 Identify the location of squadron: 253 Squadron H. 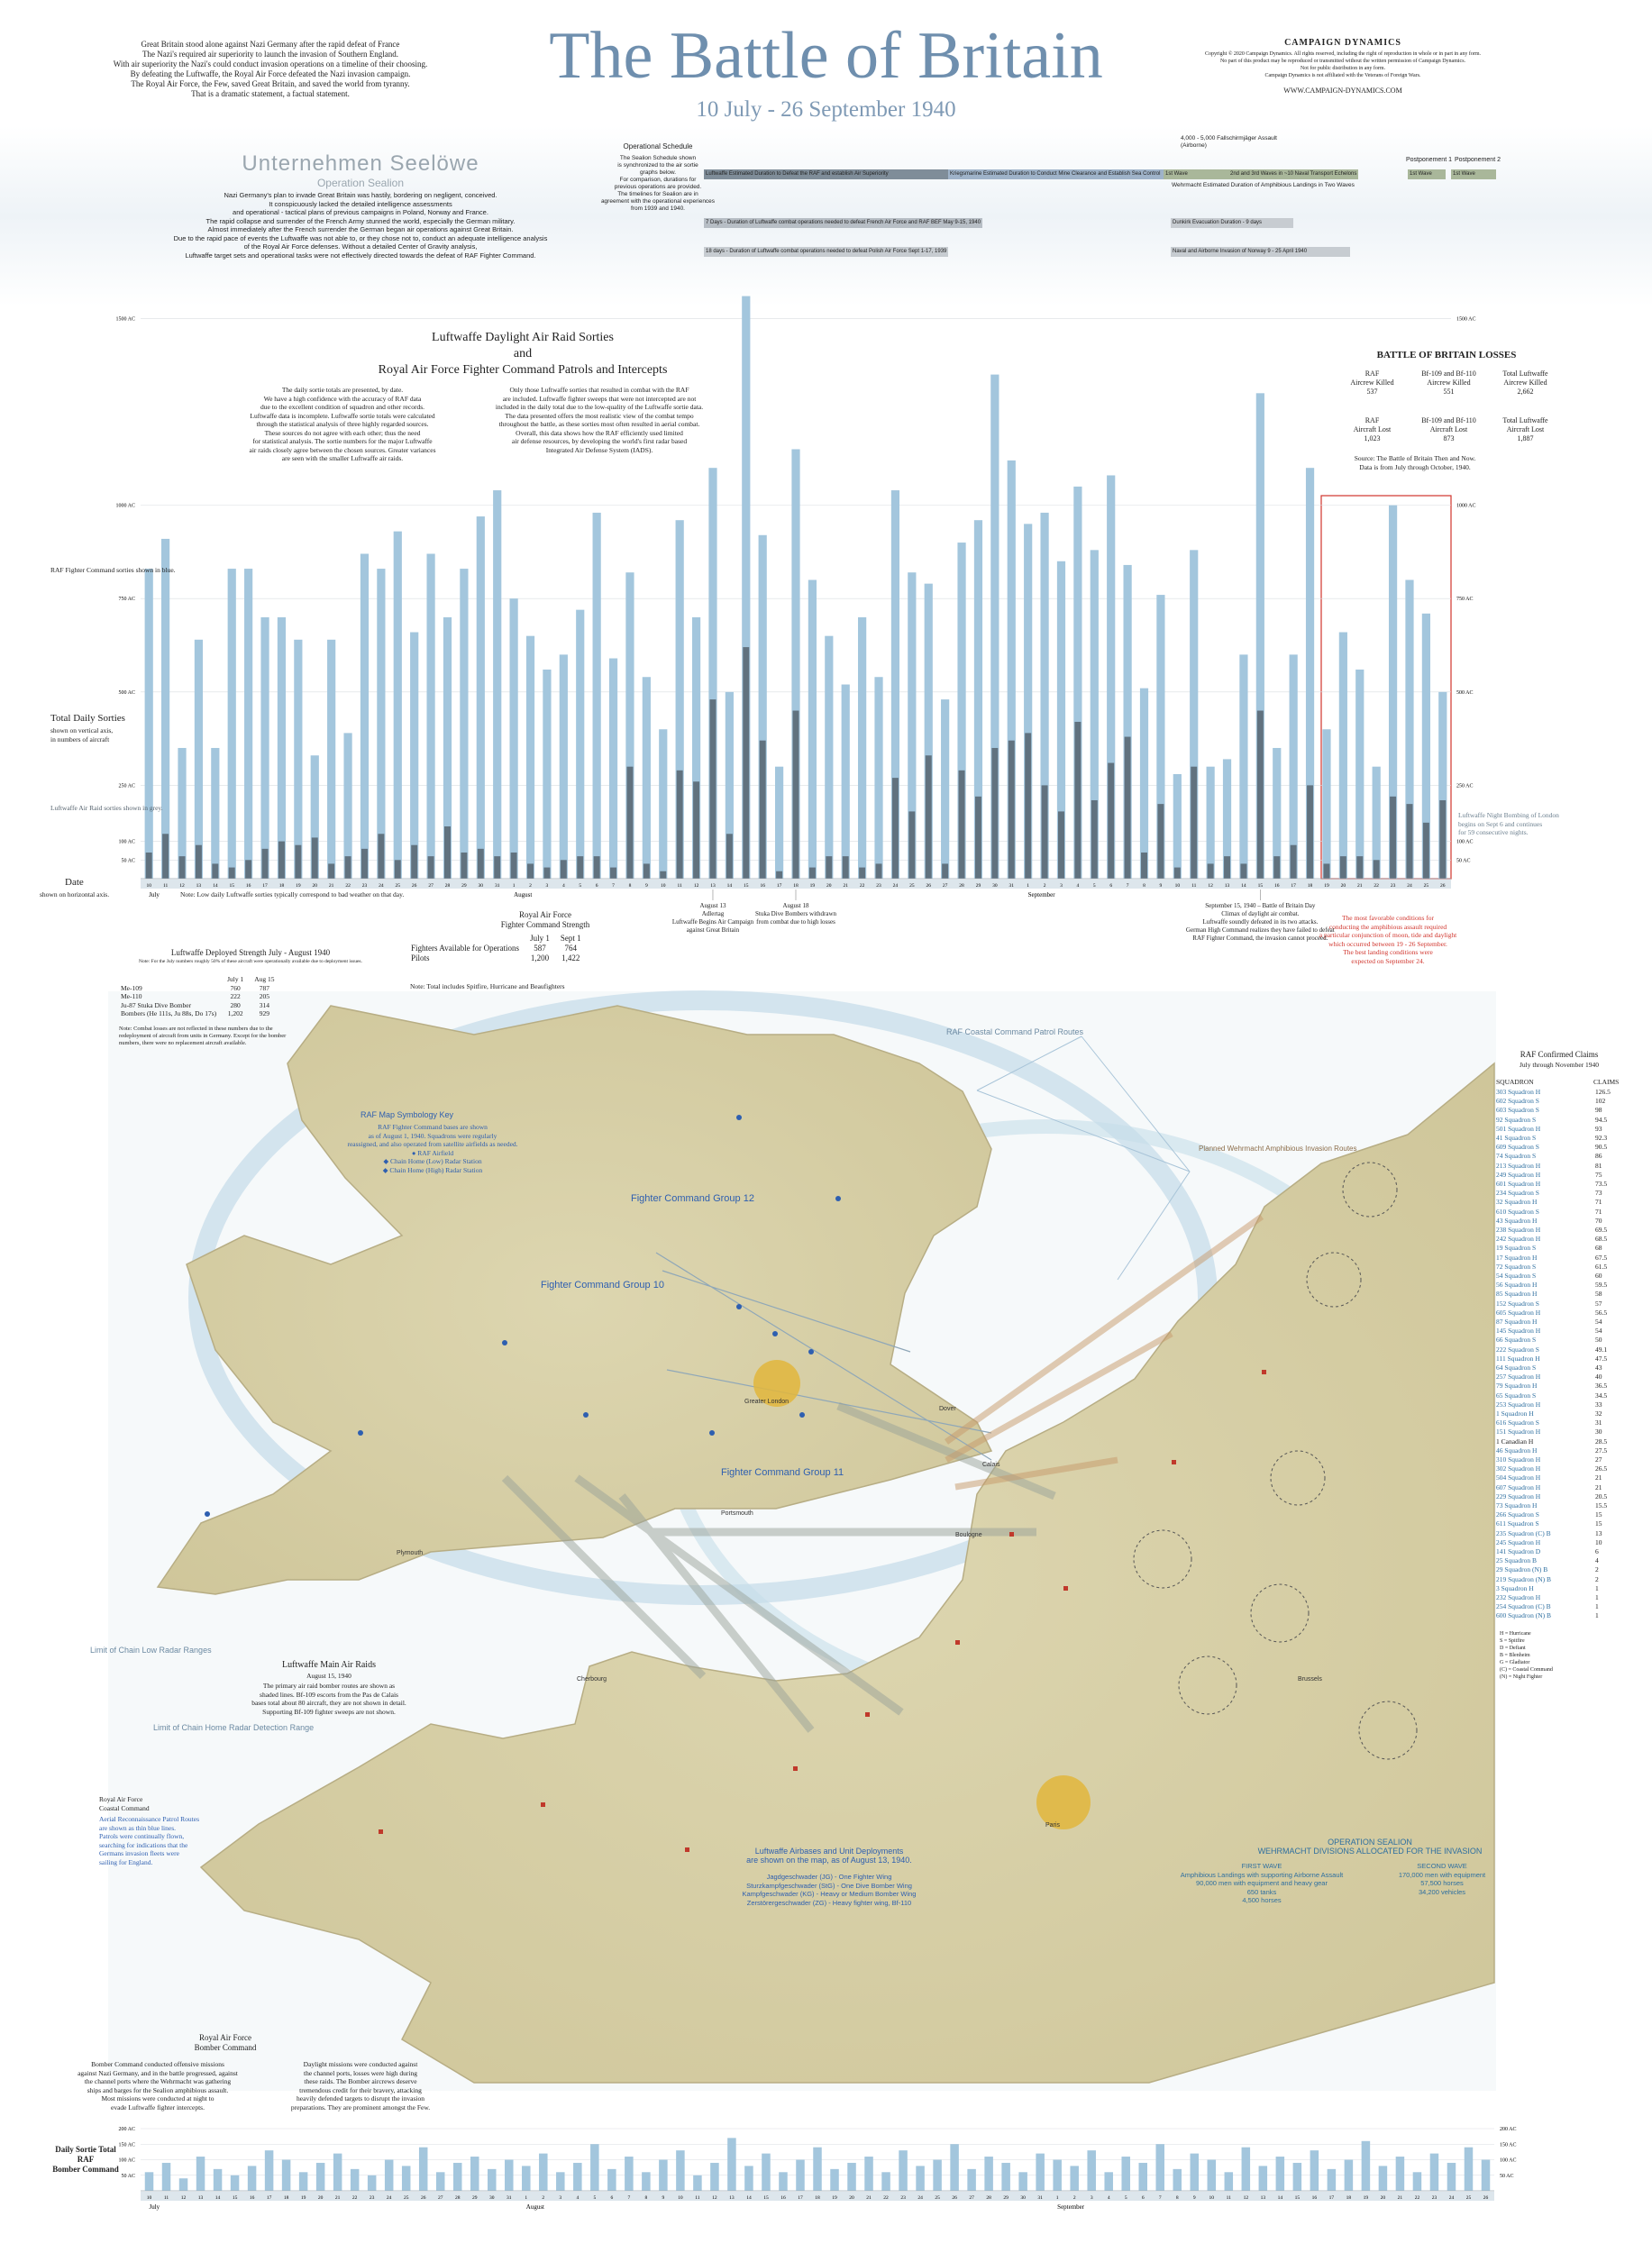
(1519, 1404).